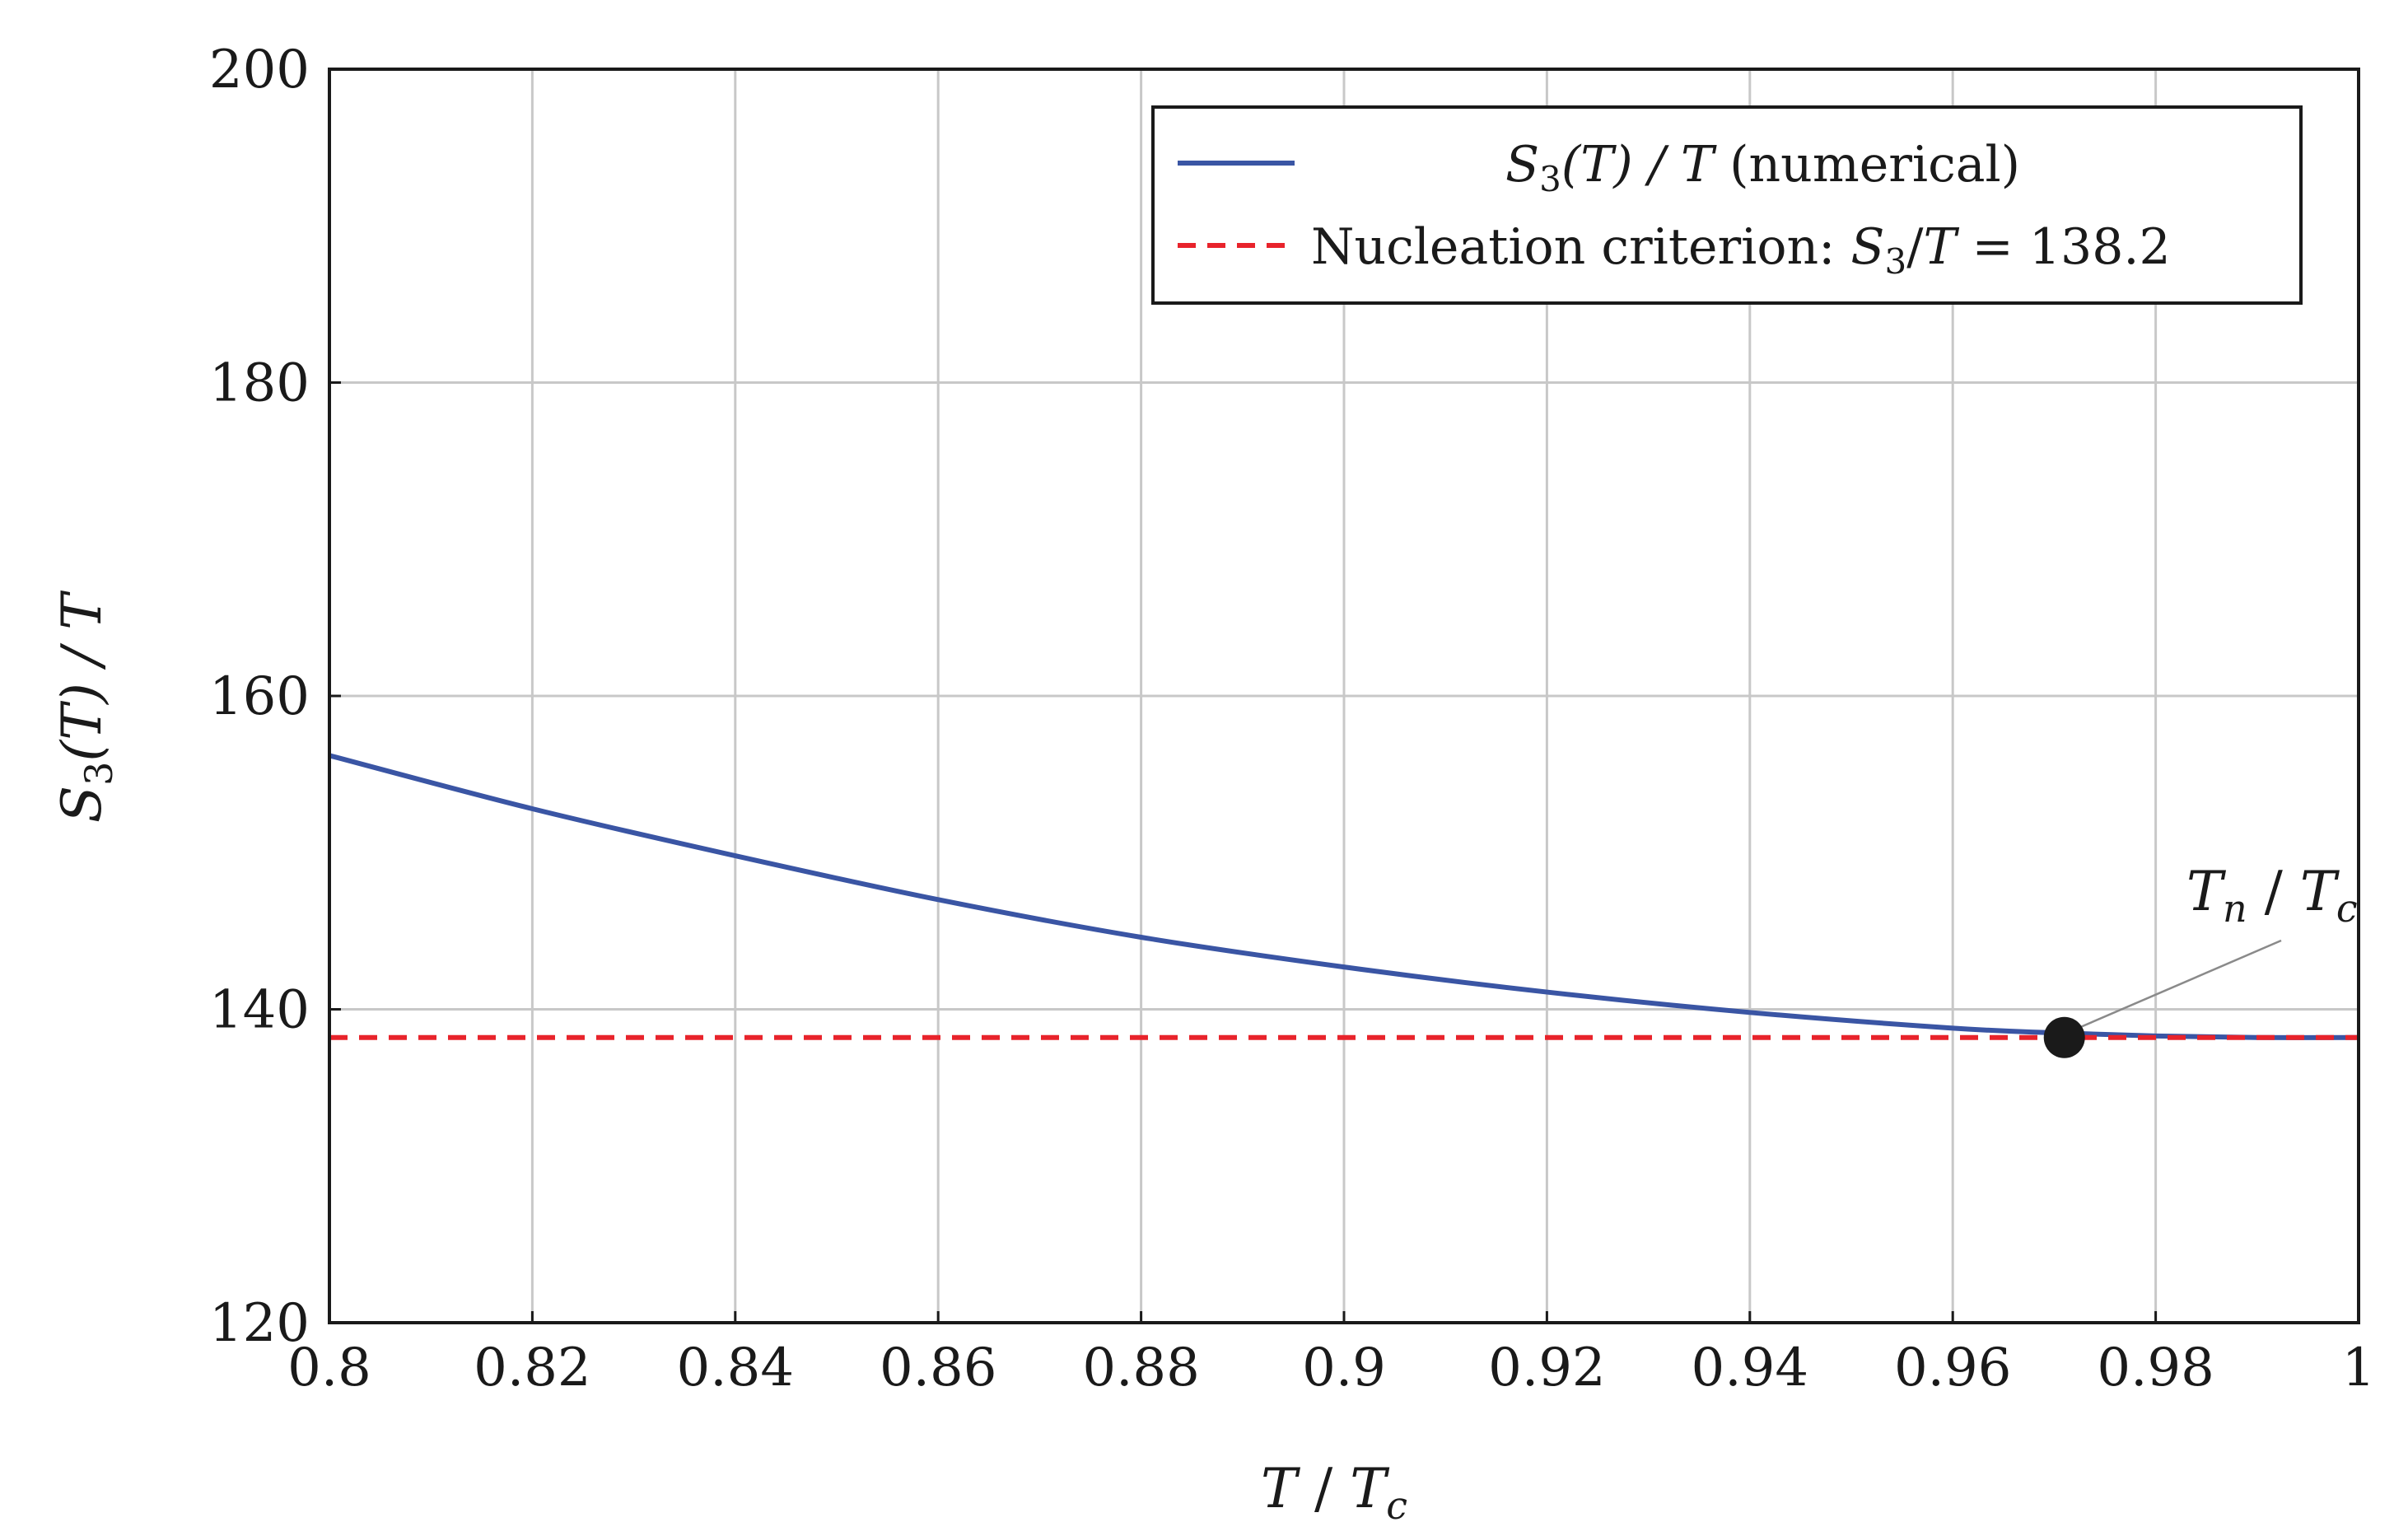 Image resolution: width=2408 pixels, height=1522 pixels. Describe the element at coordinates (82, 804) in the screenshot. I see `y-axis-label-main: S` at that location.